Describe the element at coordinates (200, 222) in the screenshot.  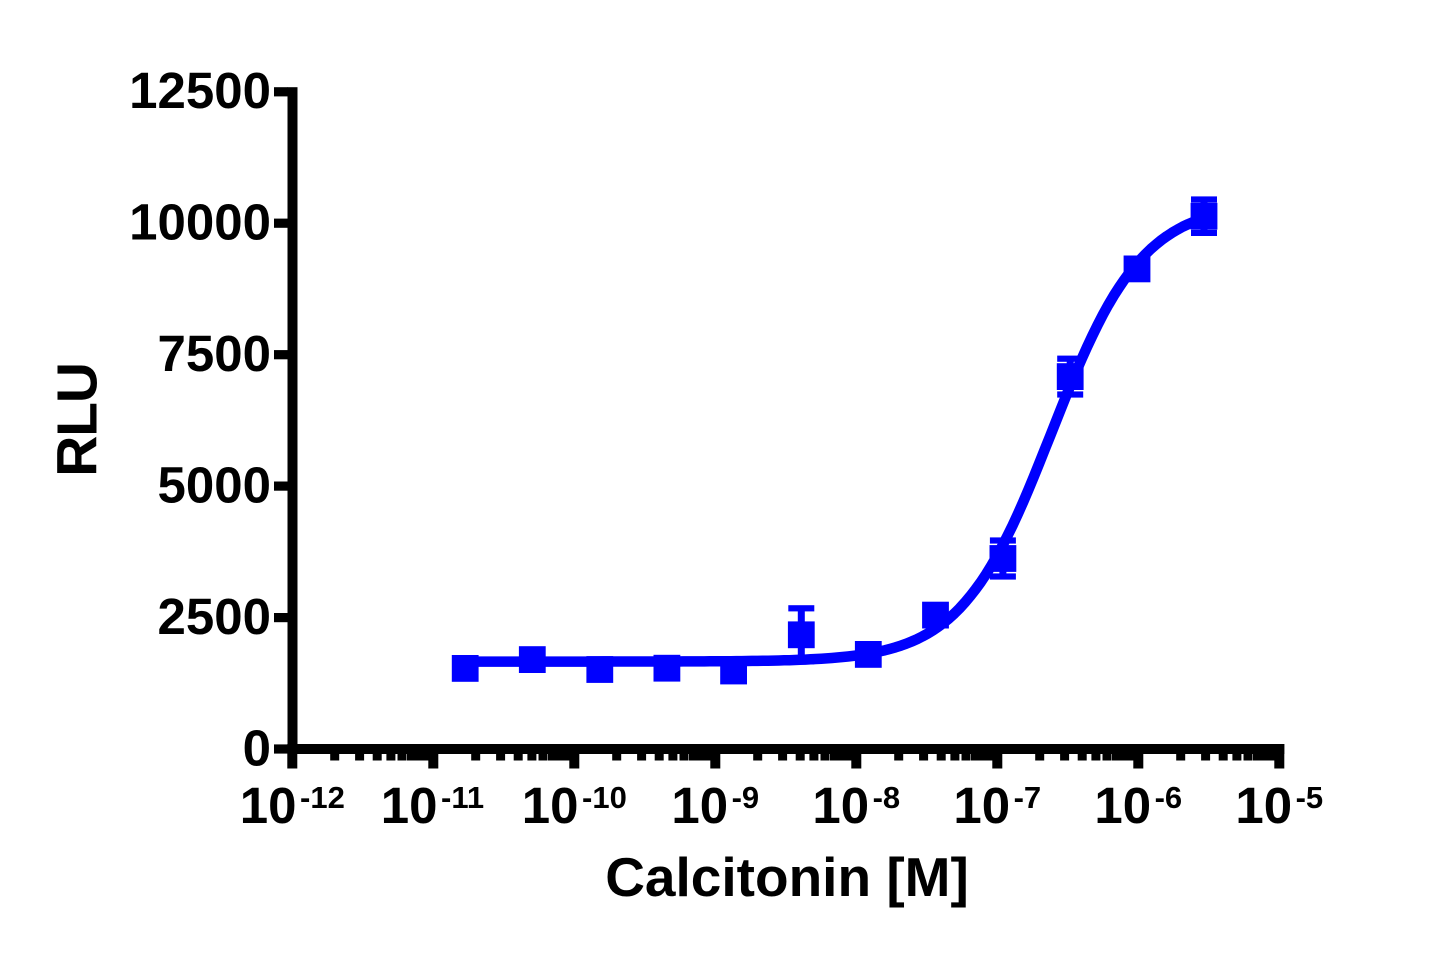
I see `svg-text: 10000` at that location.